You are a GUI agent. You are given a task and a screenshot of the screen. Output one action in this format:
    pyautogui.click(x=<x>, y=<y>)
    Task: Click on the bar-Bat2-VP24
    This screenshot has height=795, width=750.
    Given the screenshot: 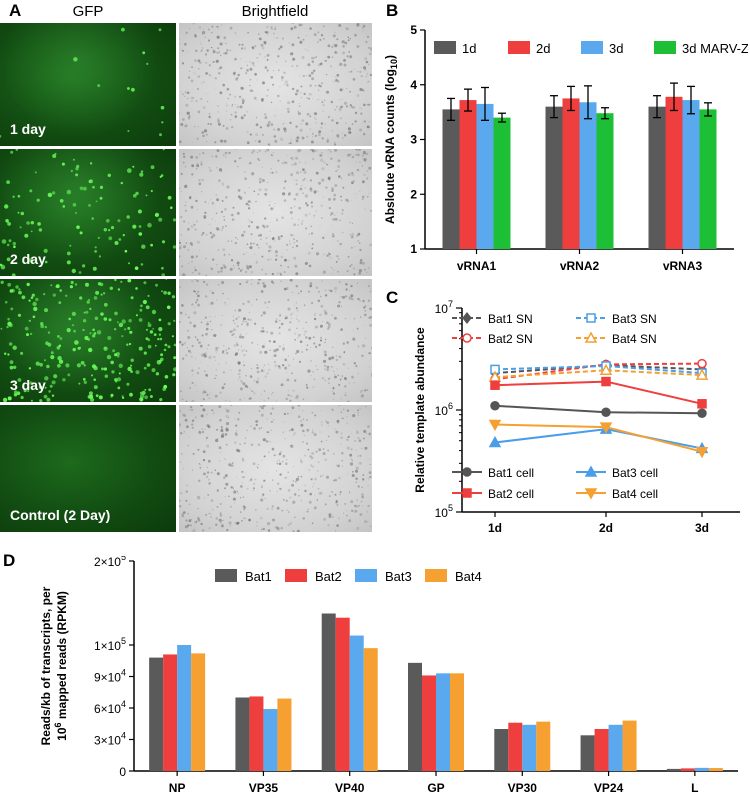 What is the action you would take?
    pyautogui.click(x=601, y=750)
    